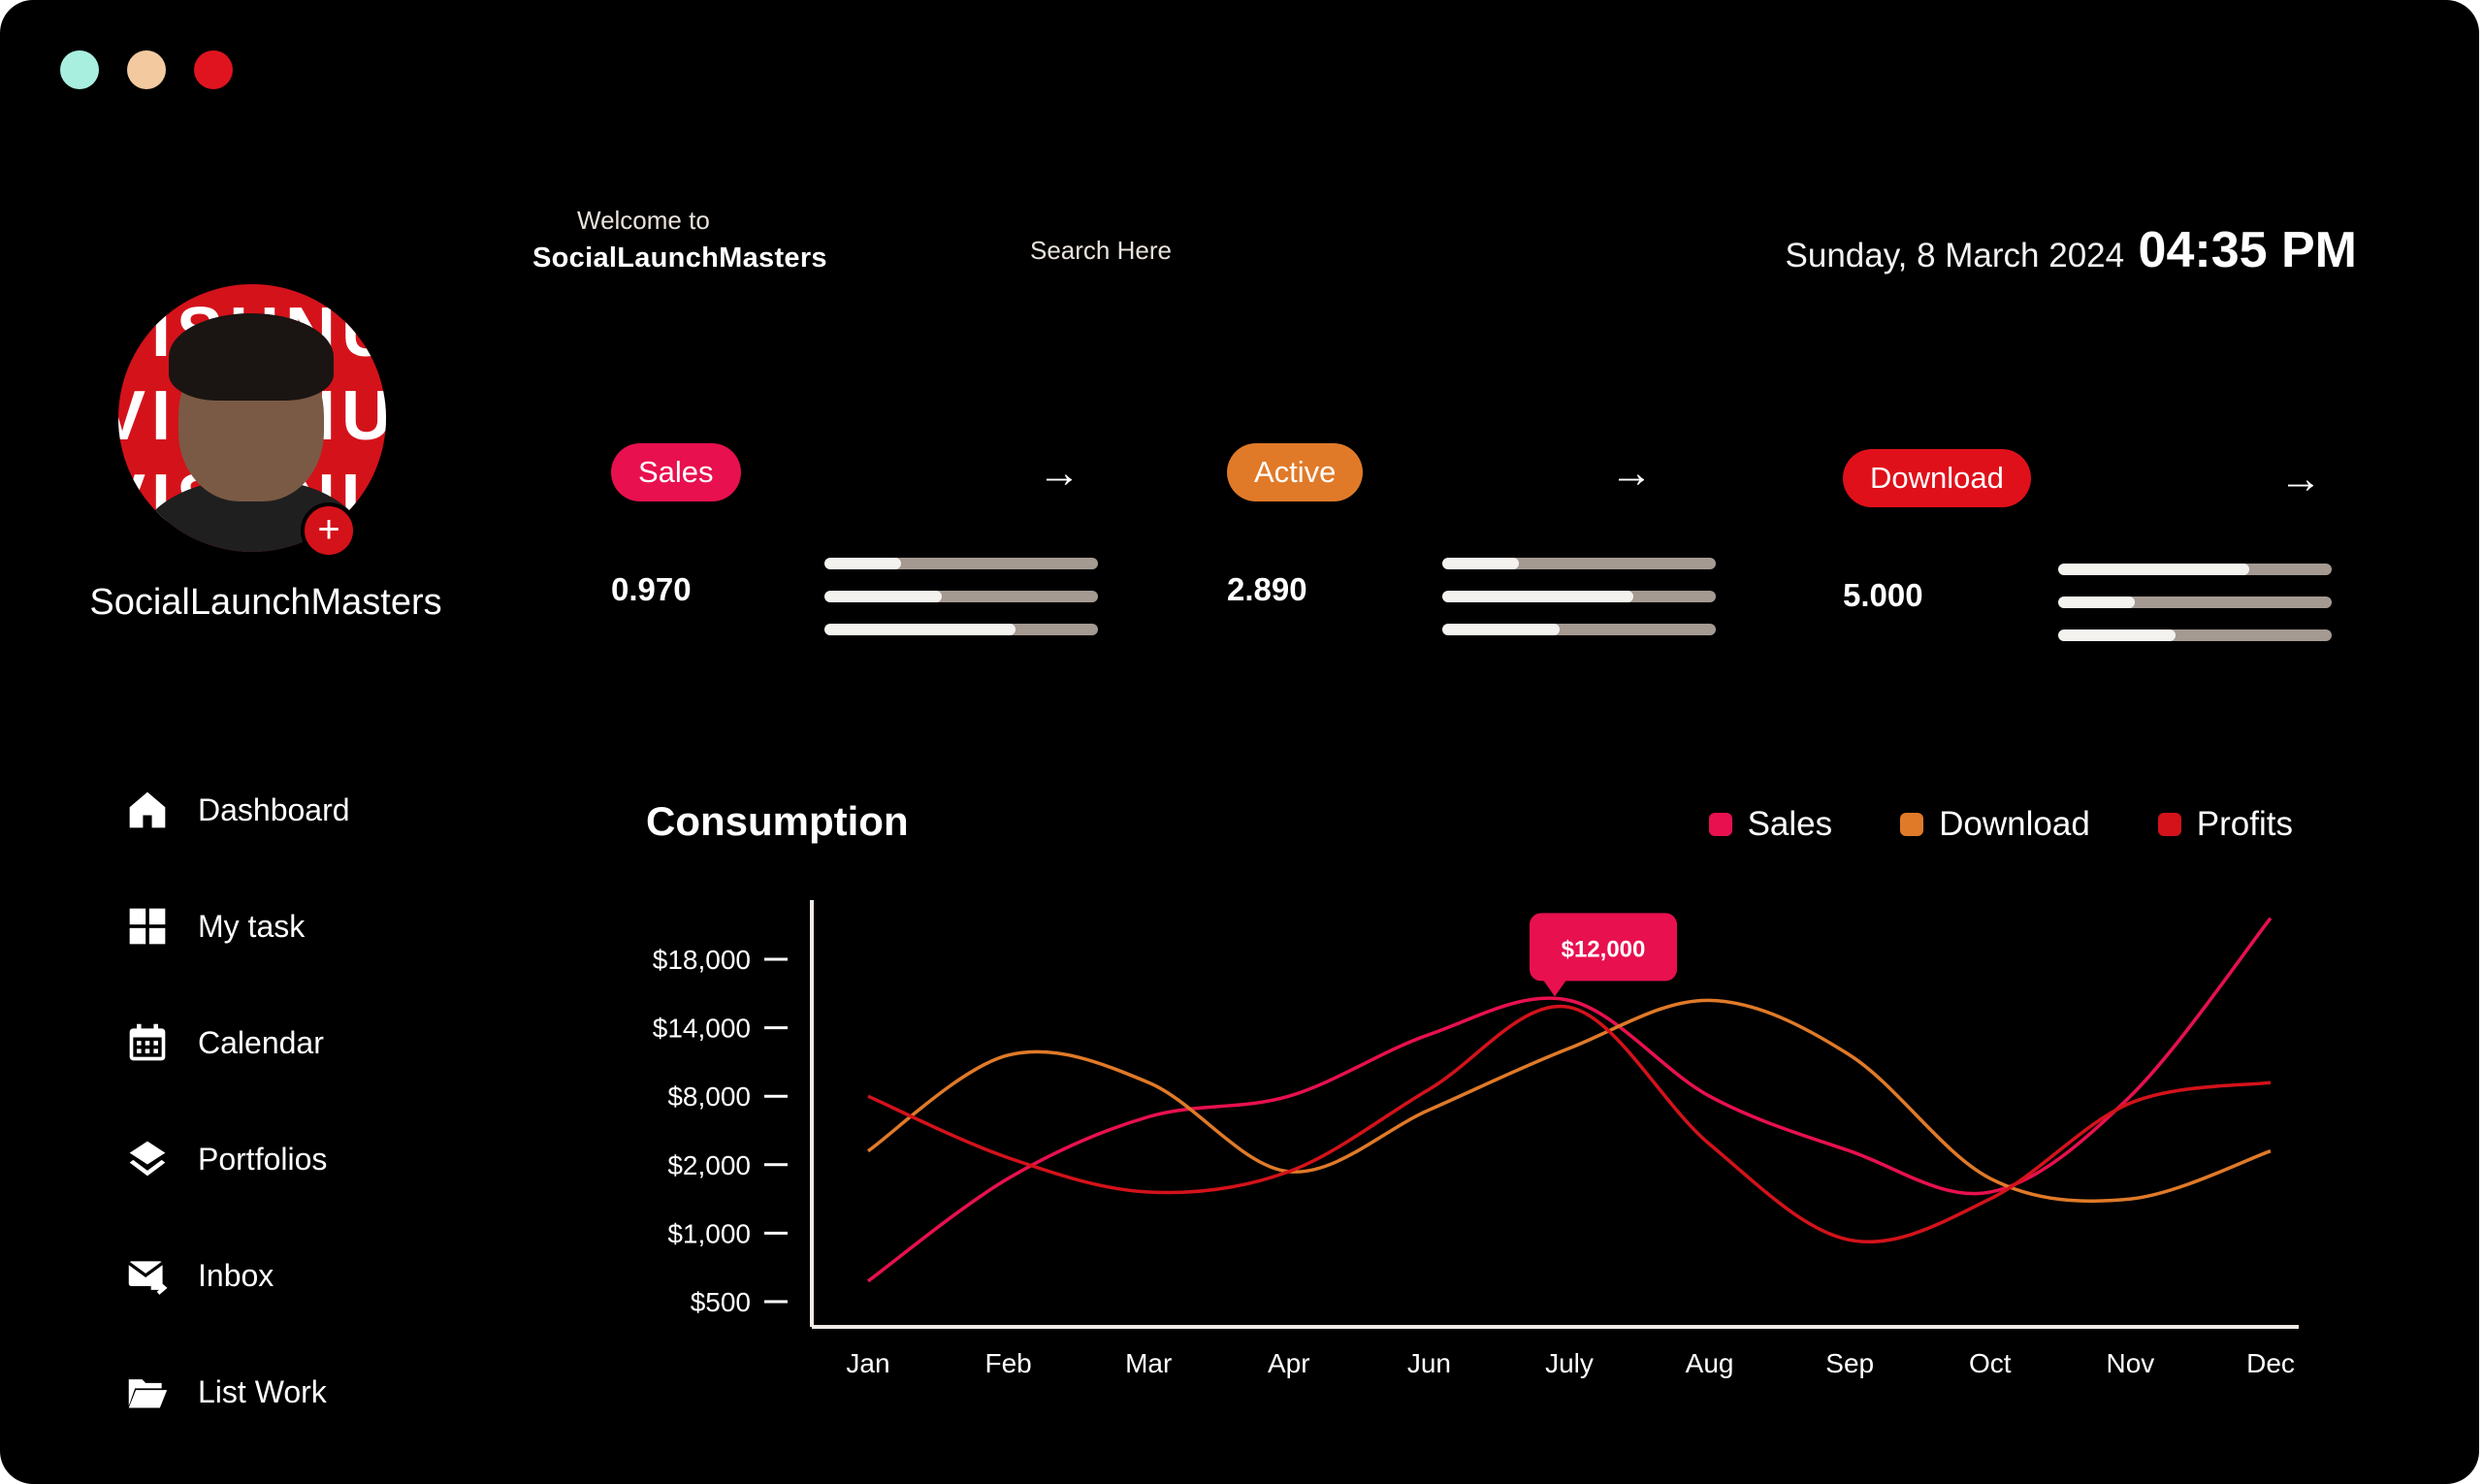 Image resolution: width=2483 pixels, height=1484 pixels. What do you see at coordinates (1429, 1363) in the screenshot?
I see `x-tick-label: Jun` at bounding box center [1429, 1363].